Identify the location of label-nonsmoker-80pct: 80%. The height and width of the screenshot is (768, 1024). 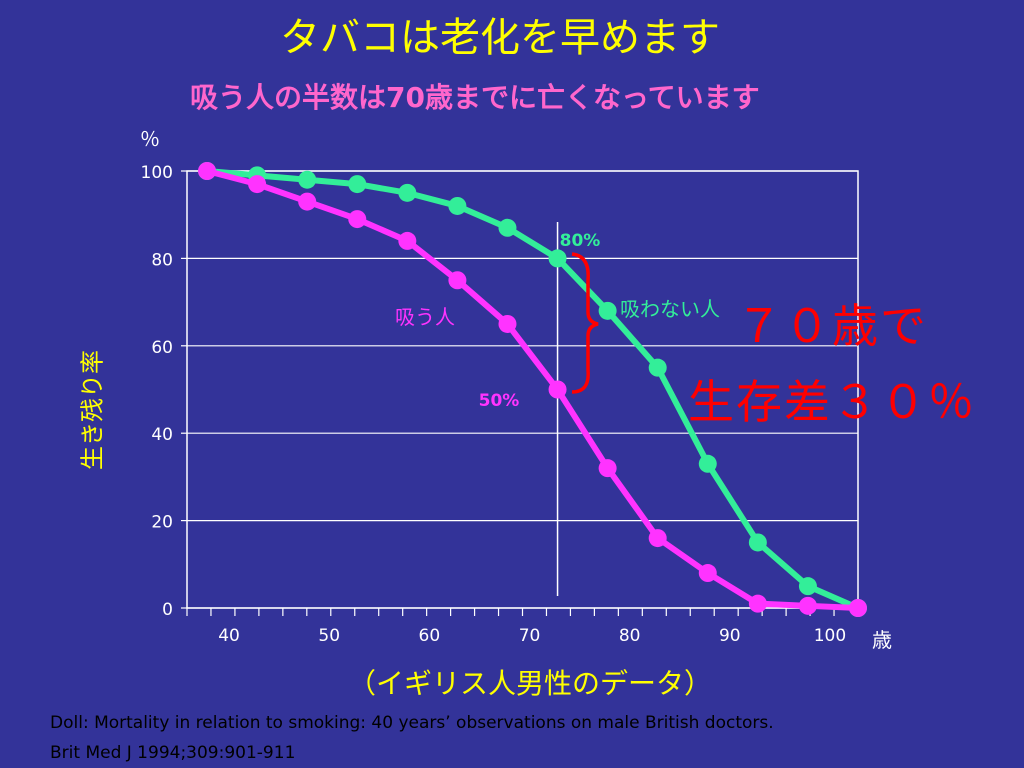
(580, 241).